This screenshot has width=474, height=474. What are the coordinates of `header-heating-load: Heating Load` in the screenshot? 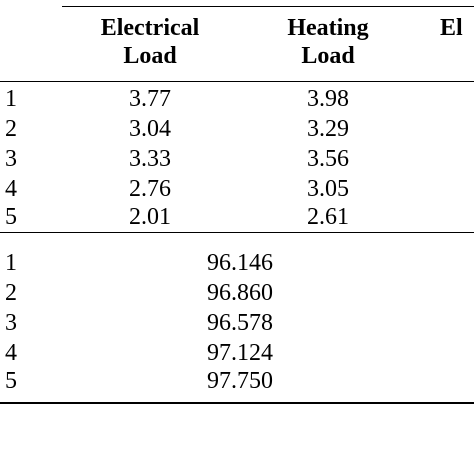 It's located at (328, 42).